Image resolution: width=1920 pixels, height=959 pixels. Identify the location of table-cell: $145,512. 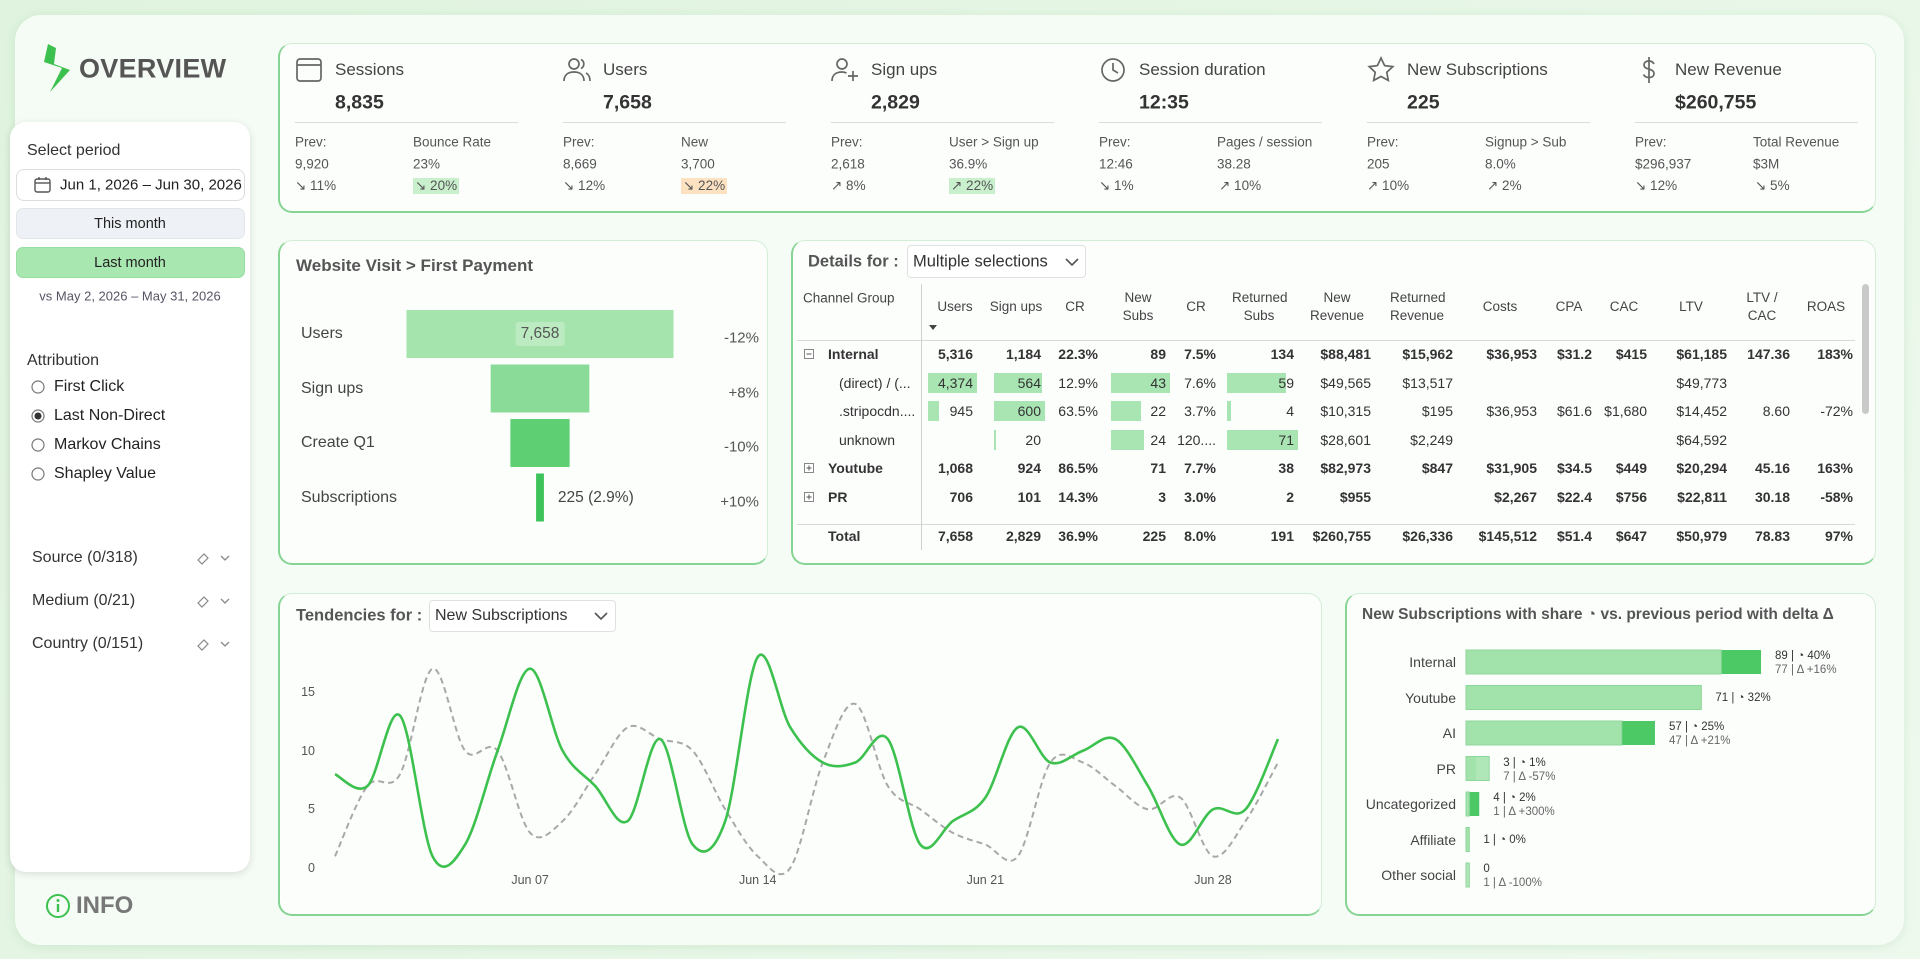
(1507, 536).